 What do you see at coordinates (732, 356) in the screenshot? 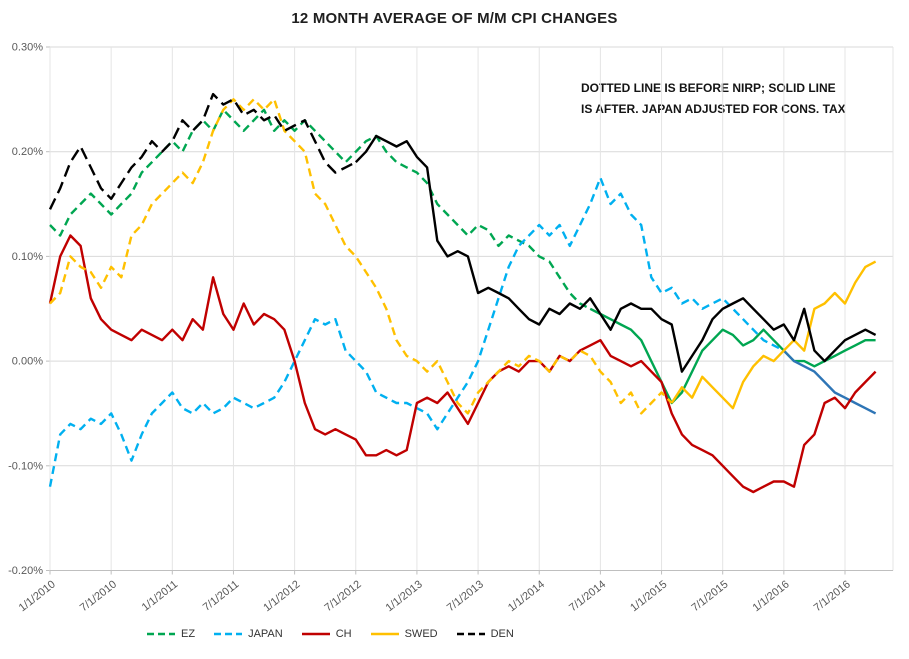
I see `series-ez-solid` at bounding box center [732, 356].